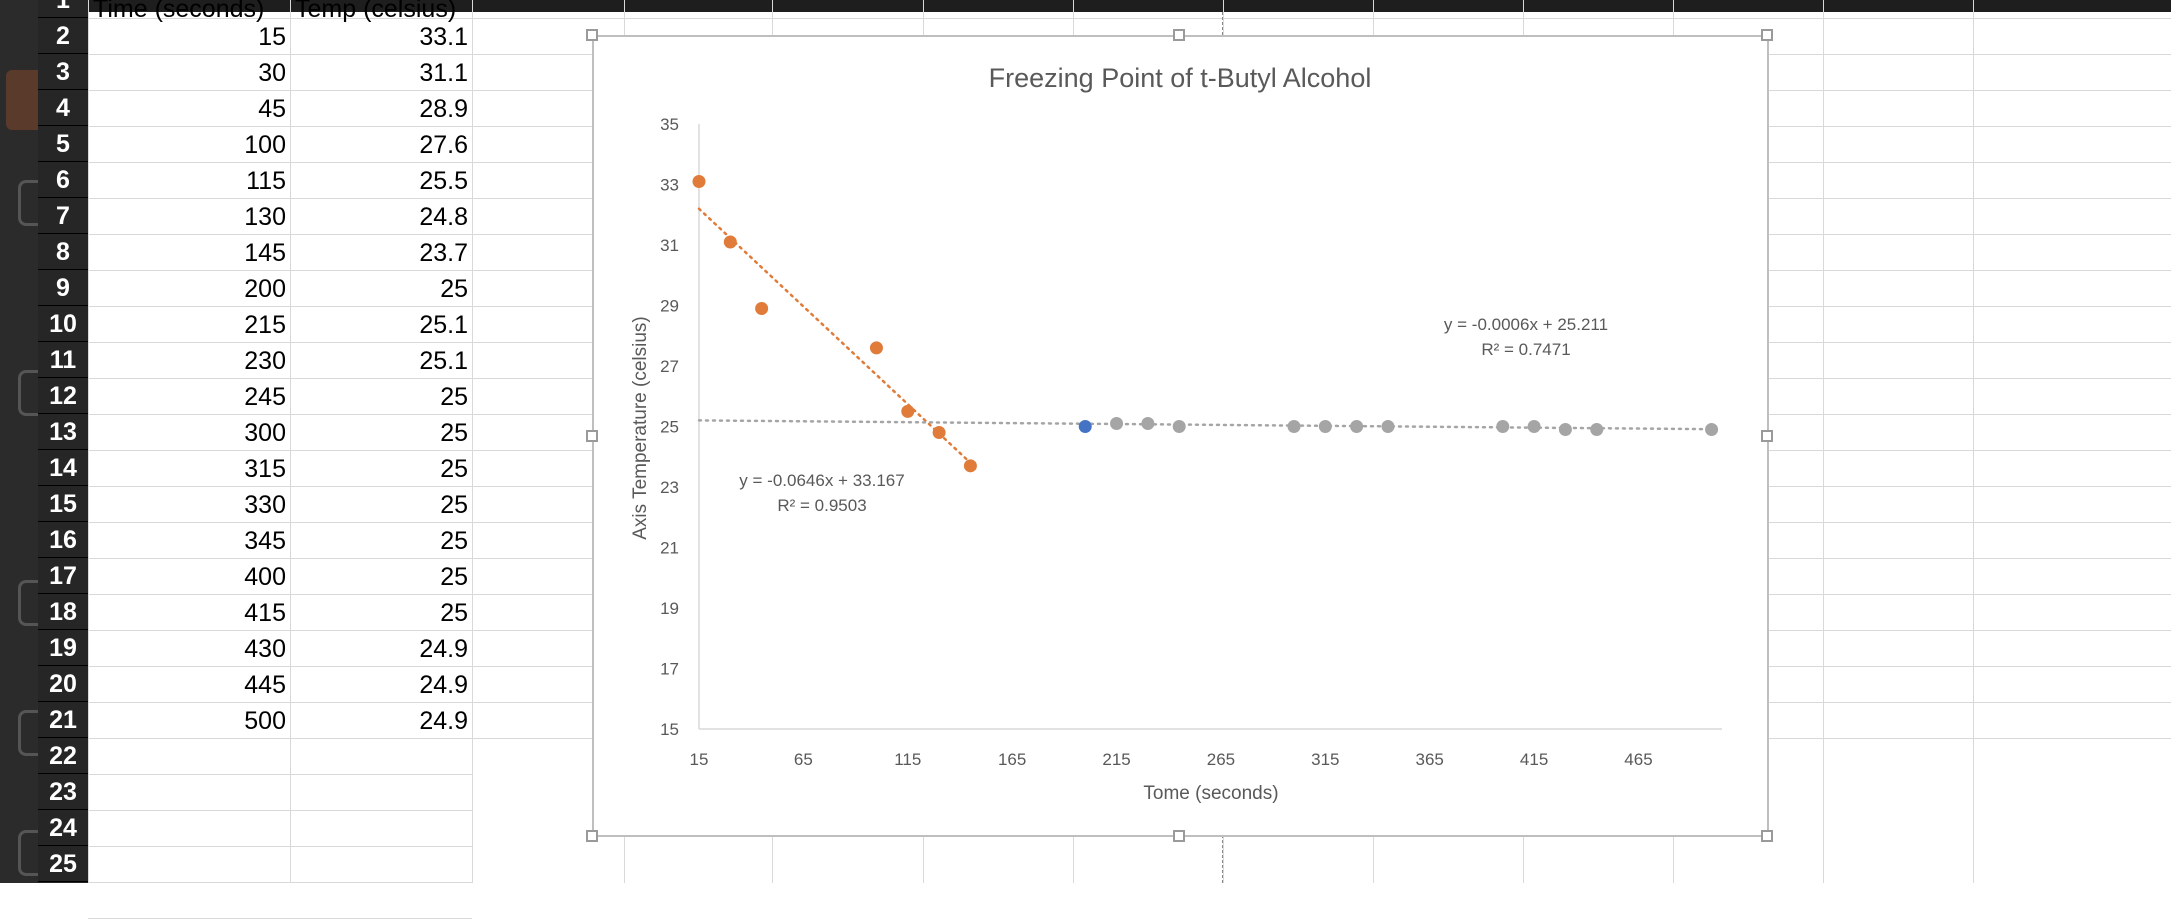  Describe the element at coordinates (1534, 759) in the screenshot. I see `x-tick-label: 415` at that location.